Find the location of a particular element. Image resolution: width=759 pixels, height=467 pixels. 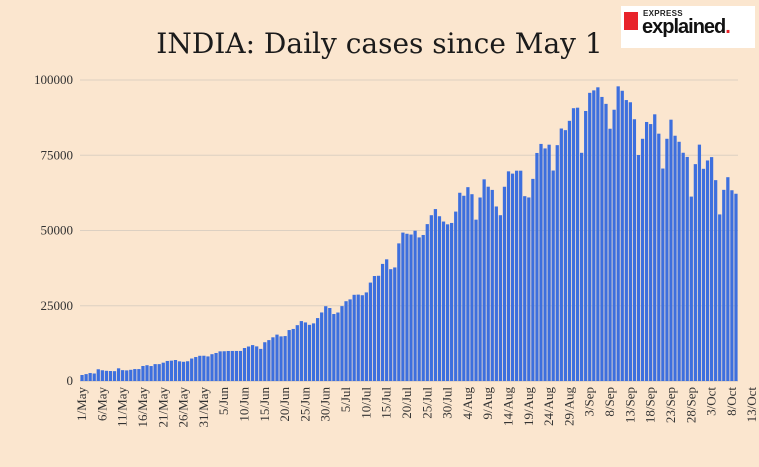

x-tick-label: 29/Aug is located at coordinates (568, 407).